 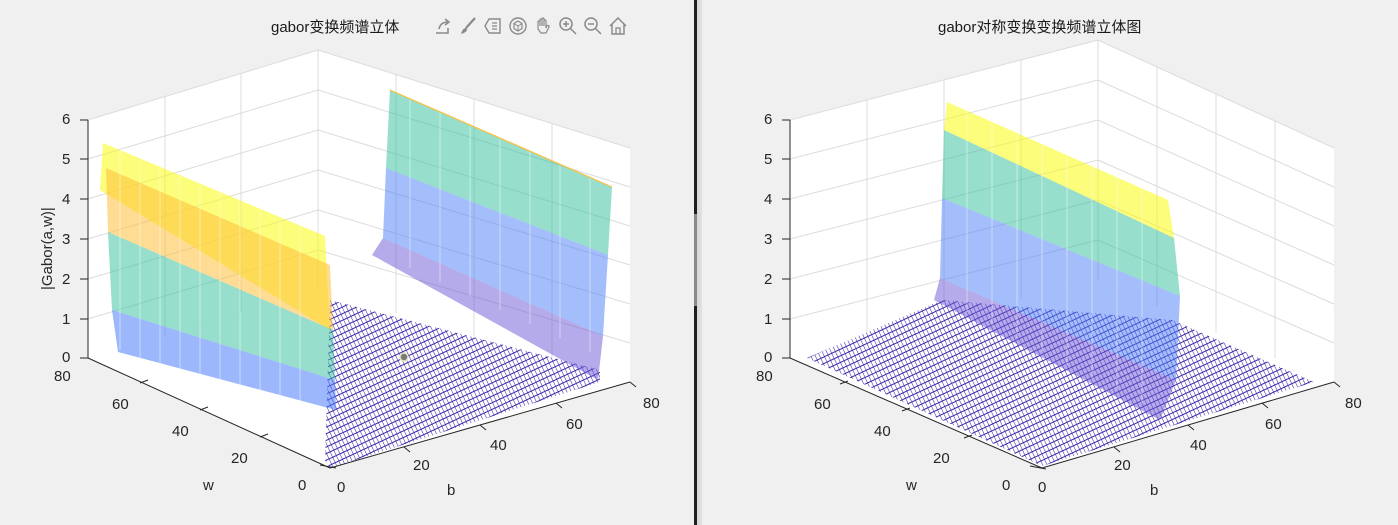 What do you see at coordinates (518, 26) in the screenshot?
I see `rotate-3d-icon` at bounding box center [518, 26].